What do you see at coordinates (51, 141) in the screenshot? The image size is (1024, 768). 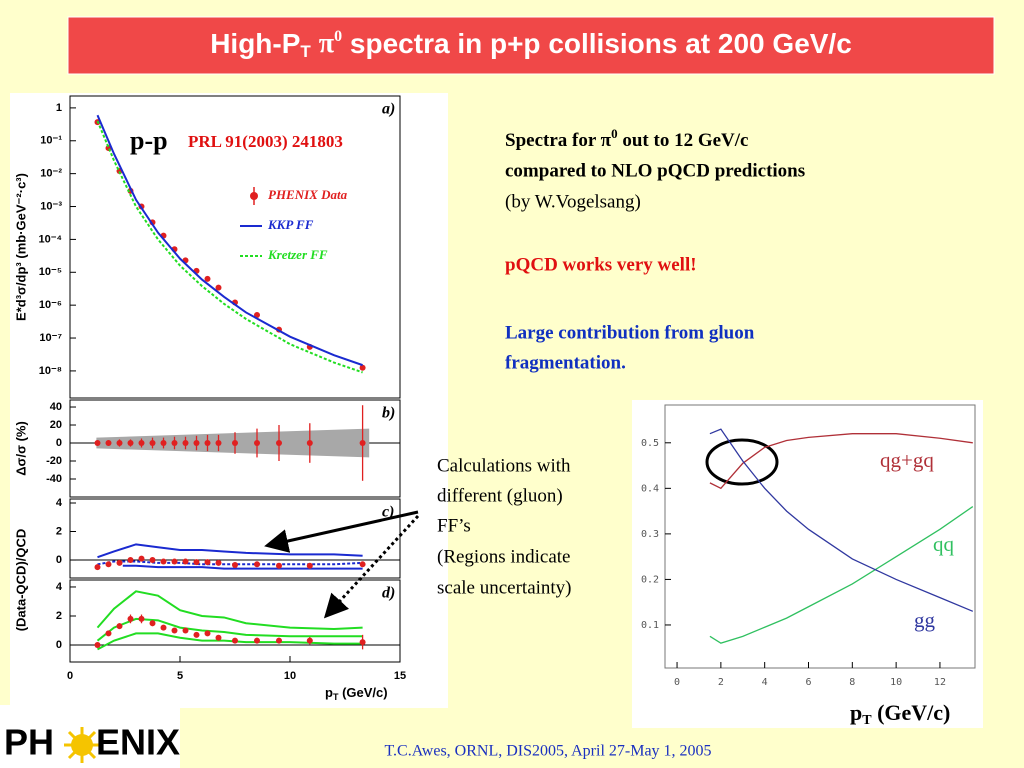 I see `y-tick-label: 10⁻¹` at bounding box center [51, 141].